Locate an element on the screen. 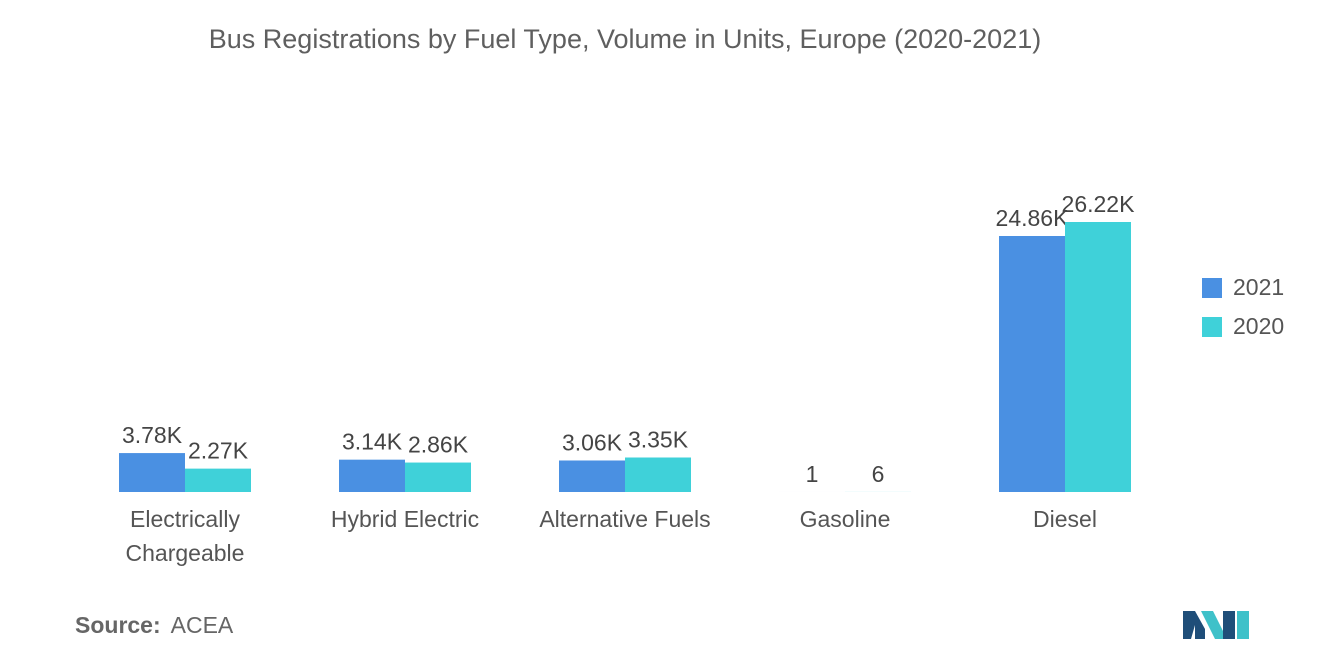 The width and height of the screenshot is (1320, 665). bar-alternative-fuels-2021 is located at coordinates (592, 476).